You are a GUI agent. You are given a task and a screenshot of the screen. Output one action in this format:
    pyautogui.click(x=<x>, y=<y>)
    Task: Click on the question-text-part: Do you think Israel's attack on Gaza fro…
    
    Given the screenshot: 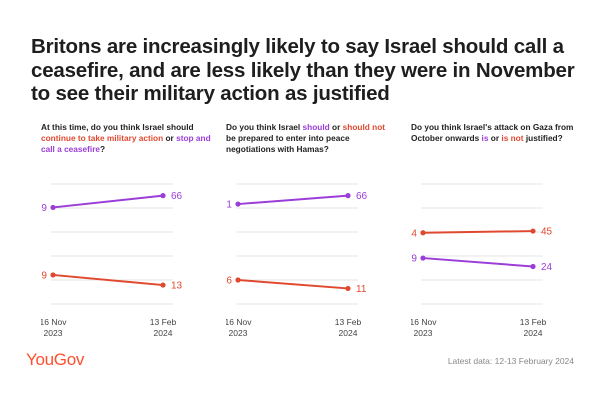 What is the action you would take?
    pyautogui.click(x=492, y=132)
    